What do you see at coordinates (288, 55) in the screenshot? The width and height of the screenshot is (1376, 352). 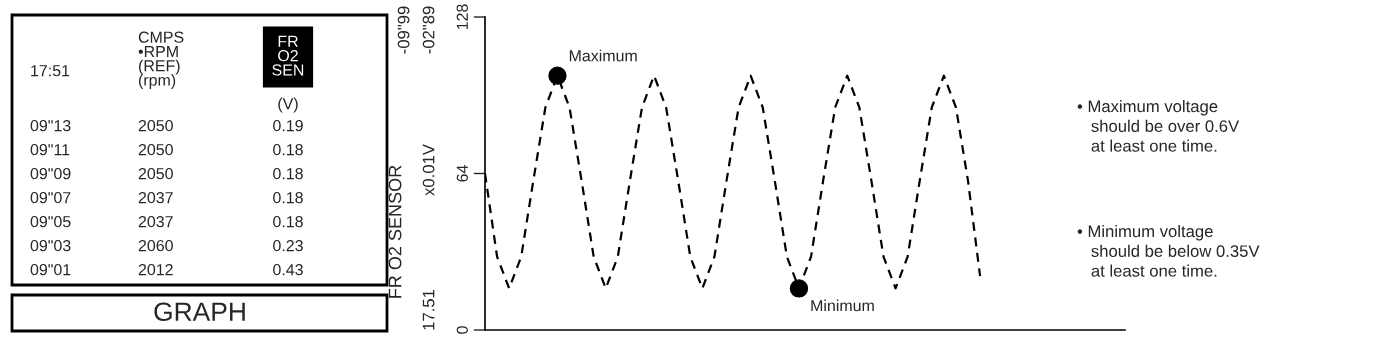 I see `text: FR O2 SEN` at bounding box center [288, 55].